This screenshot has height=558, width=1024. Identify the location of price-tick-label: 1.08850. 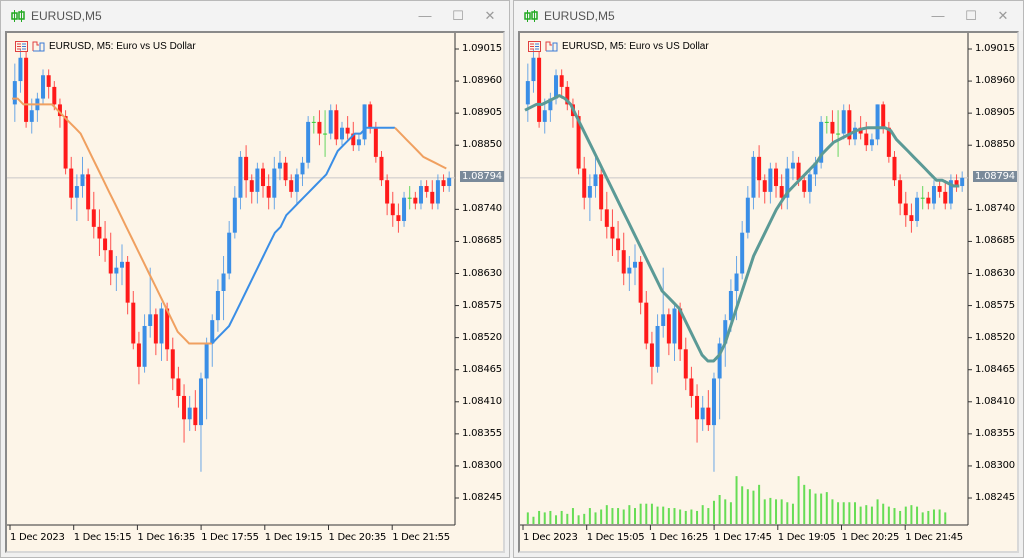
(482, 145).